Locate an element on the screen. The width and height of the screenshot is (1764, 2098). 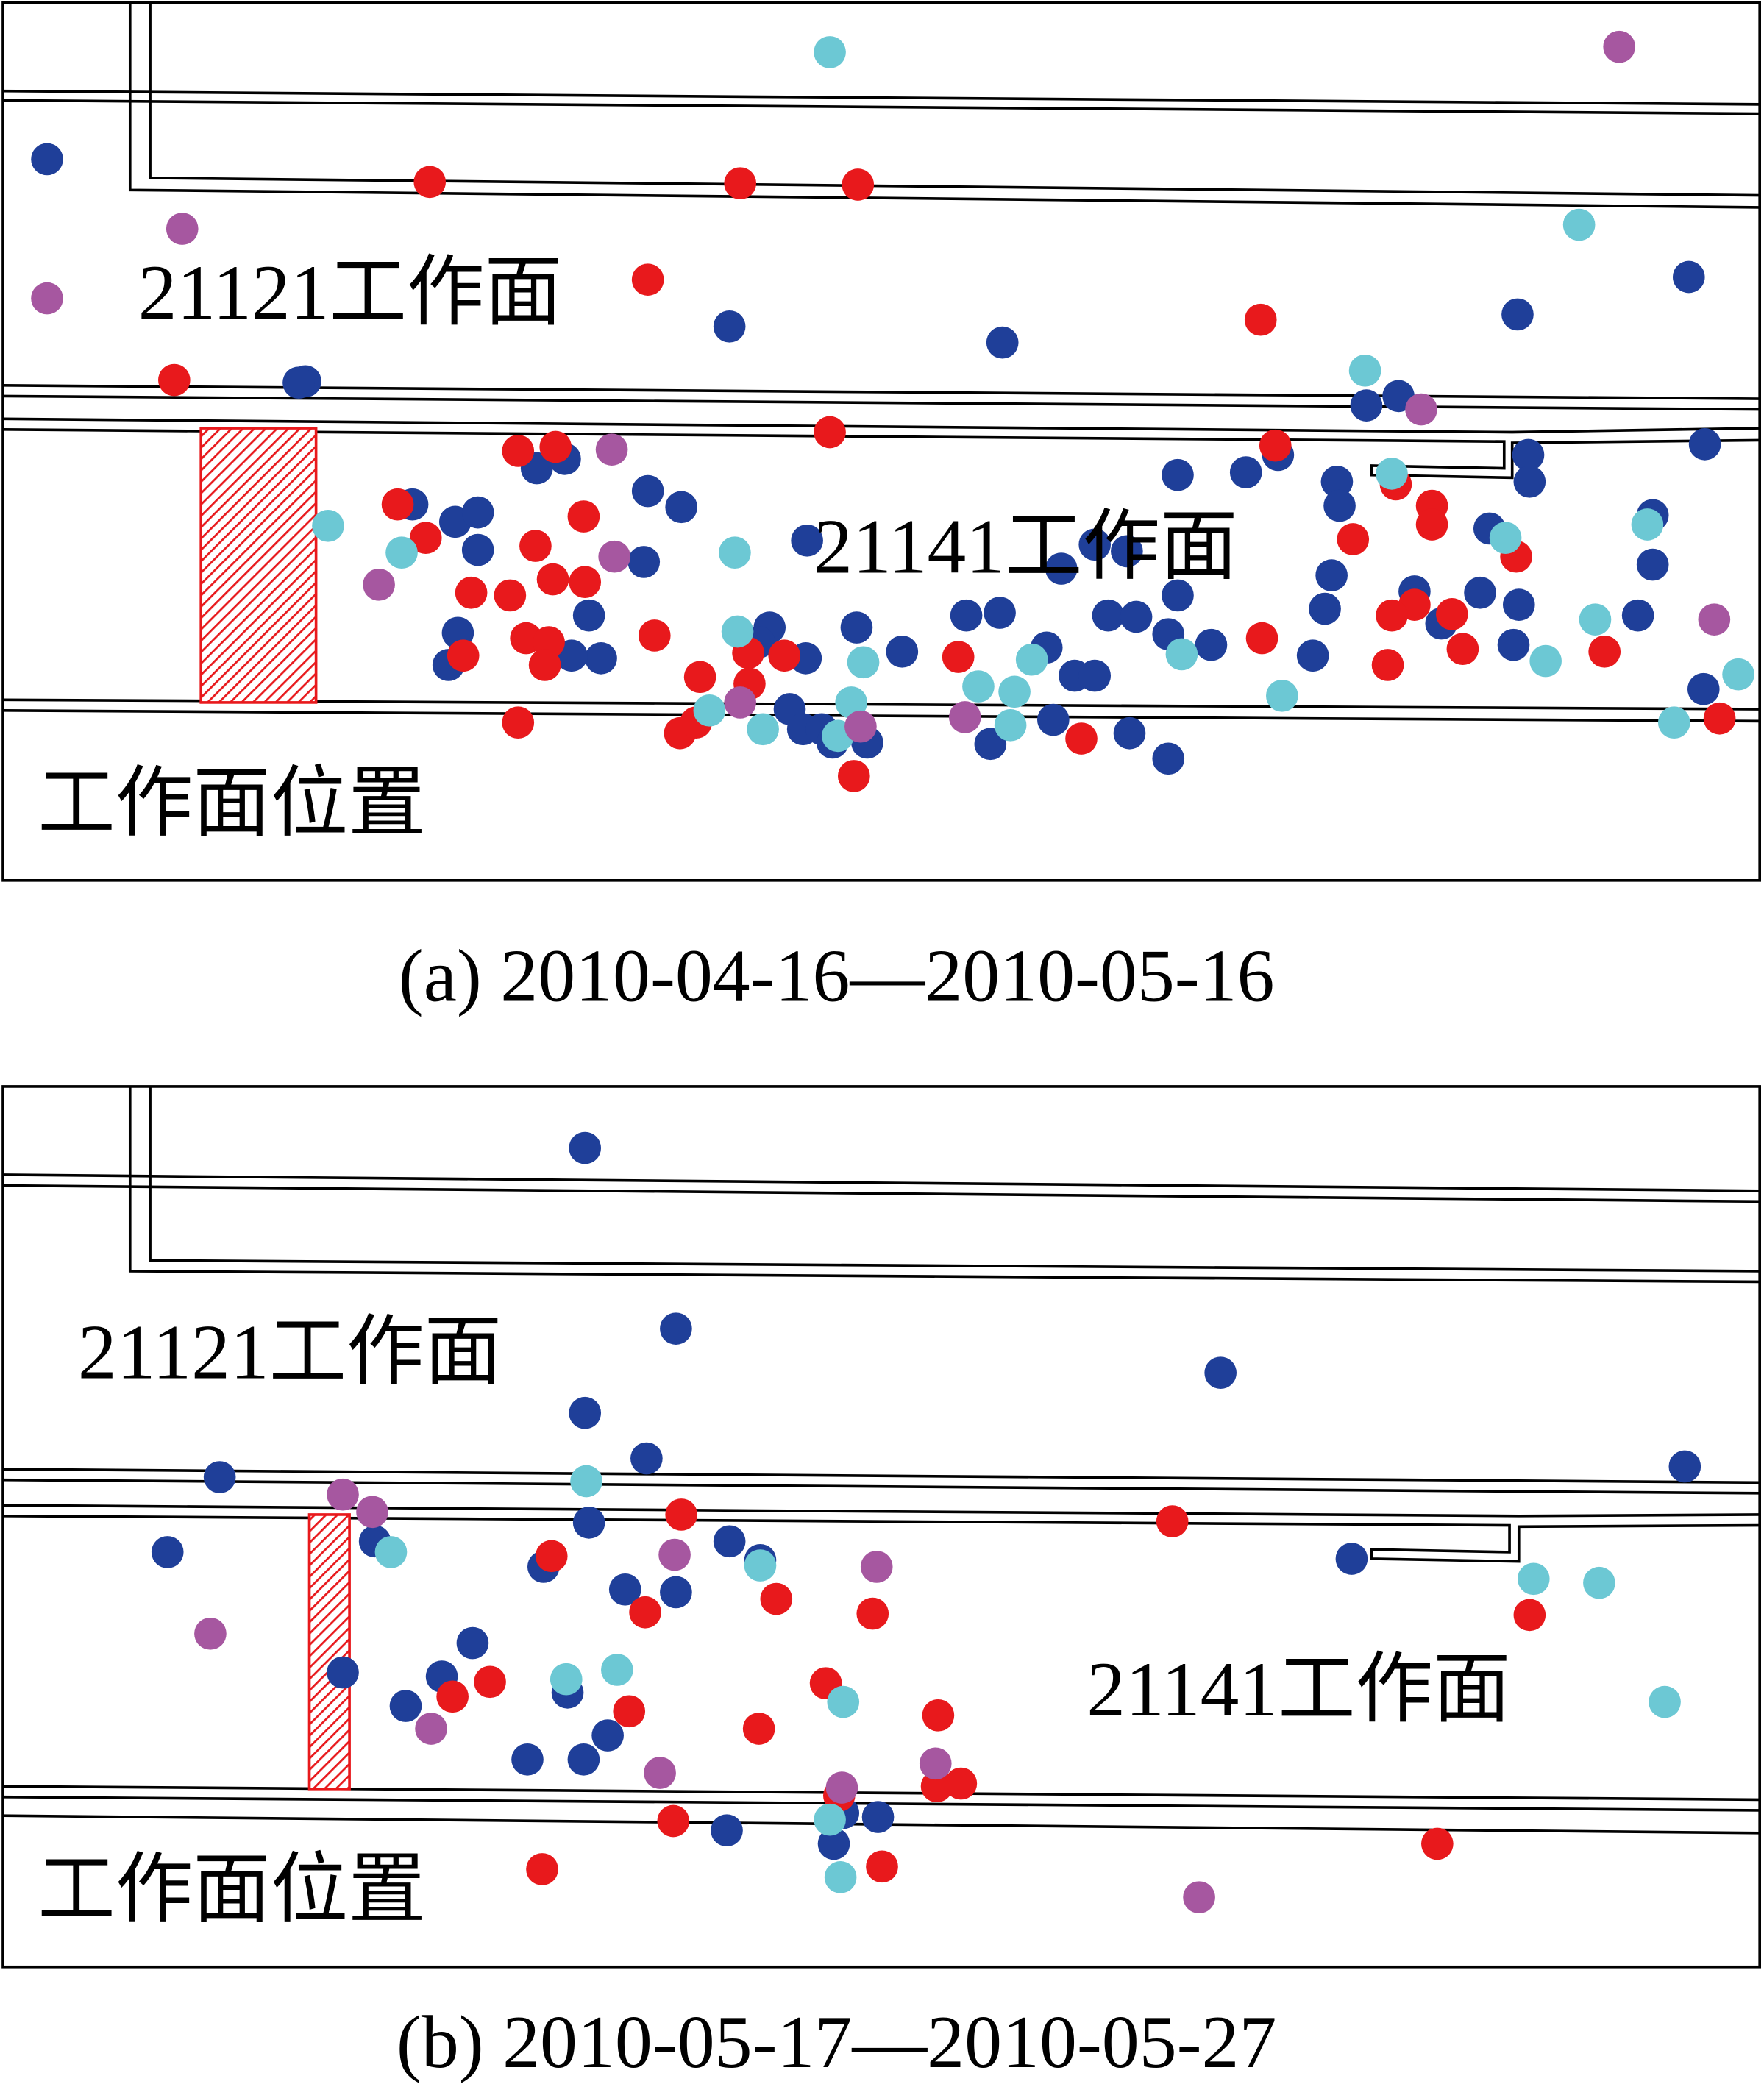
face-label: 21141工作面 is located at coordinates (1025, 546).